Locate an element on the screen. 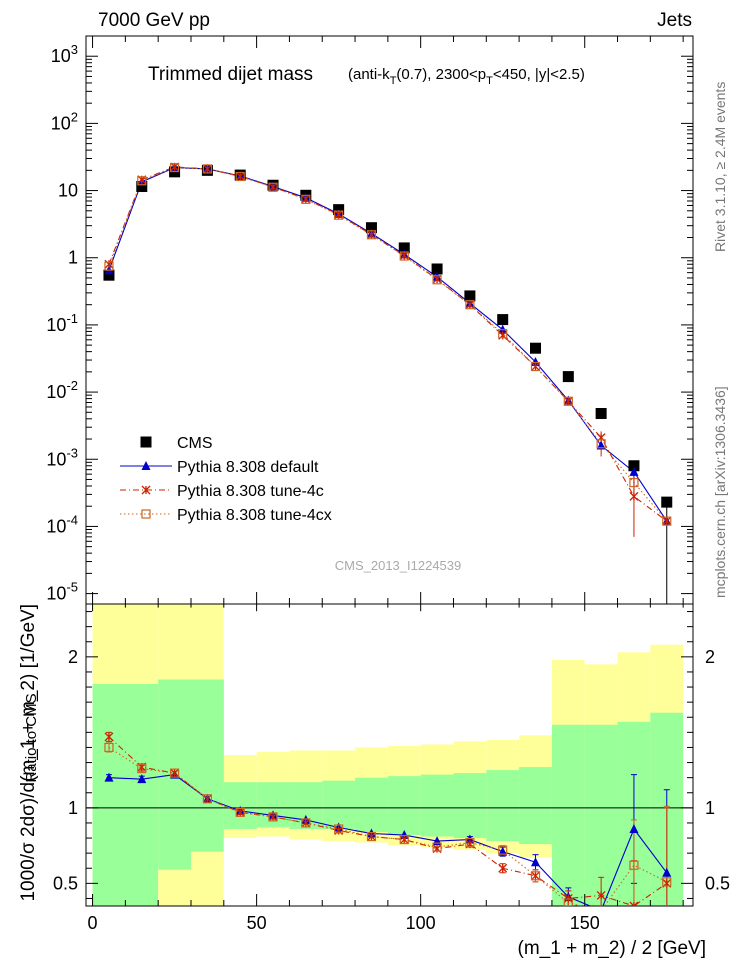 The width and height of the screenshot is (746, 972). ratio-y-tick-label-right: 2 is located at coordinates (710, 657).